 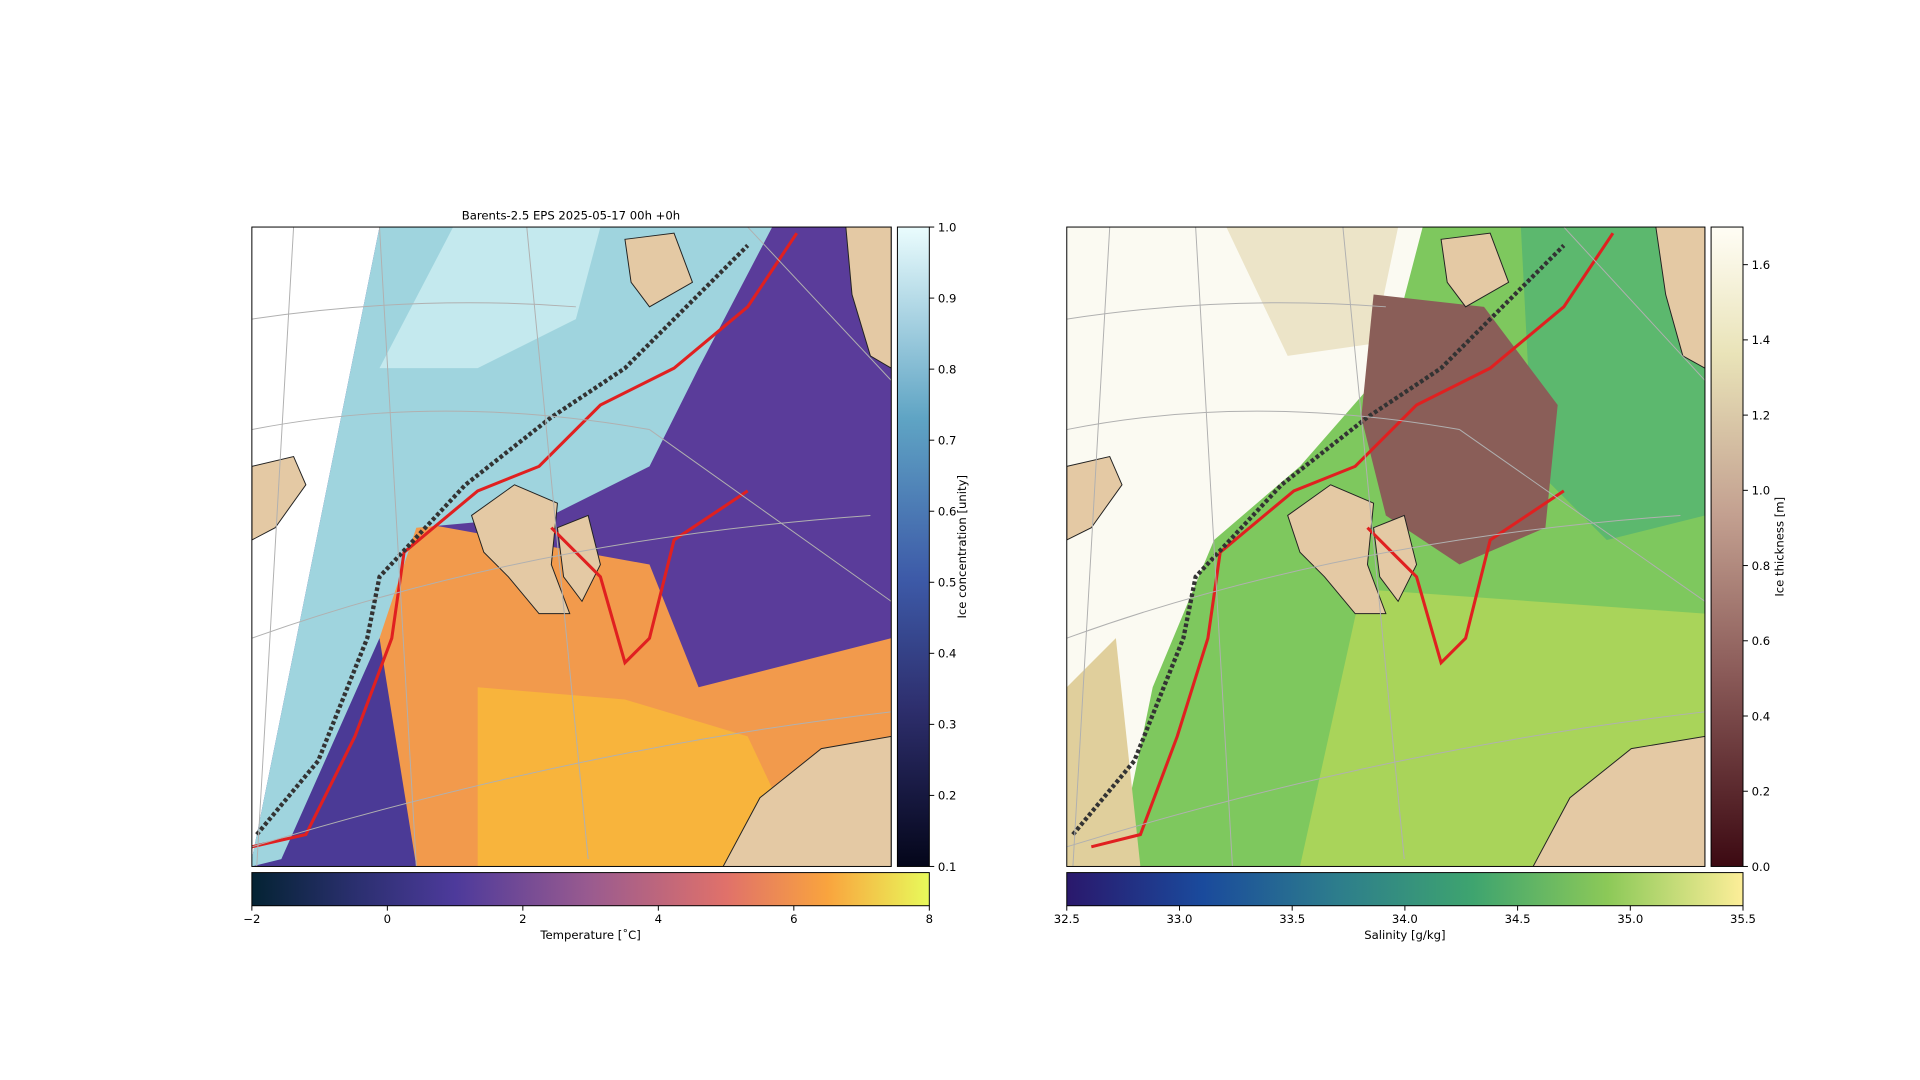 I want to click on title: Barents-2.5 EPS 2025-05-17 00h +0h, so click(x=571, y=216).